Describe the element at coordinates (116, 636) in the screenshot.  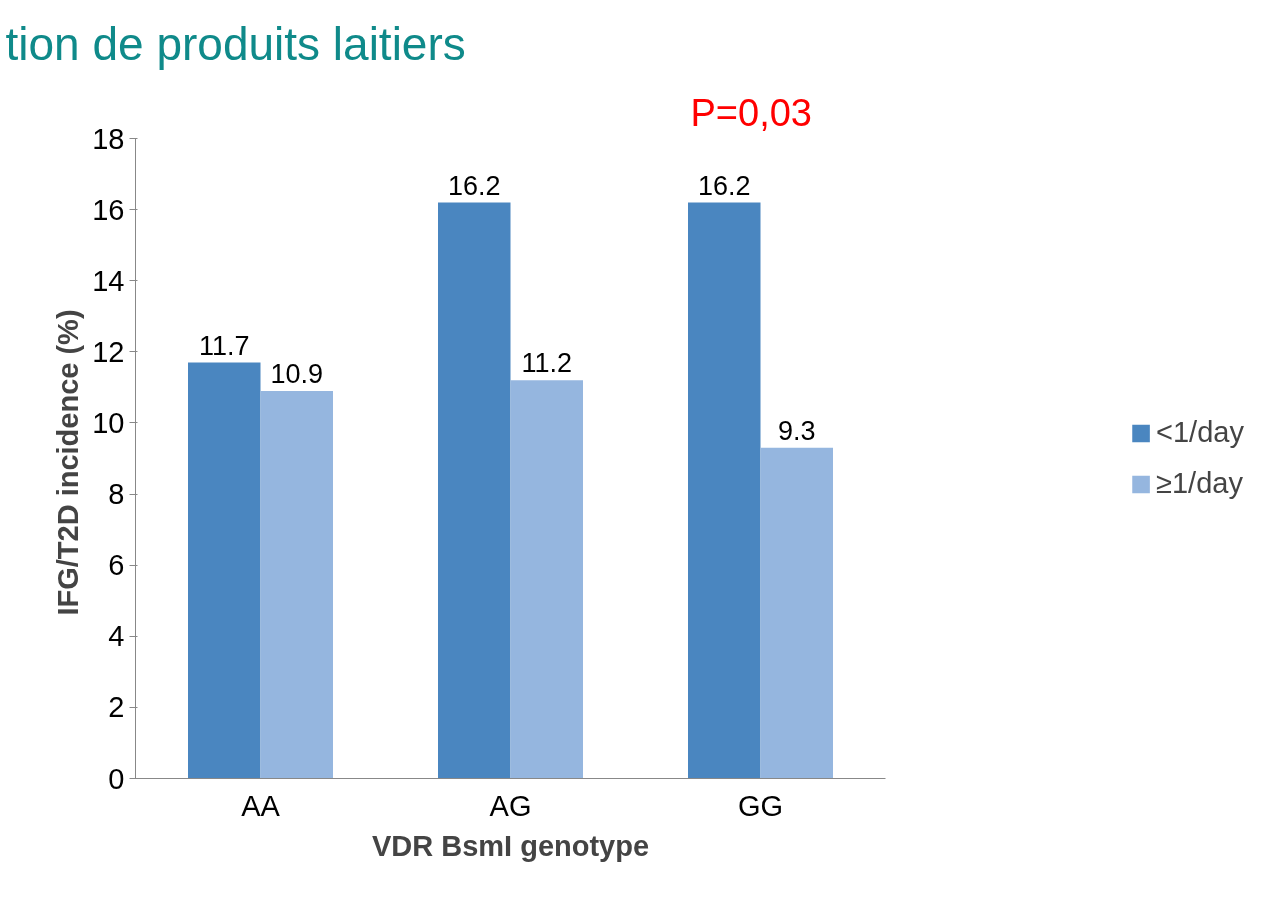
I see `y-tick-label: 4` at that location.